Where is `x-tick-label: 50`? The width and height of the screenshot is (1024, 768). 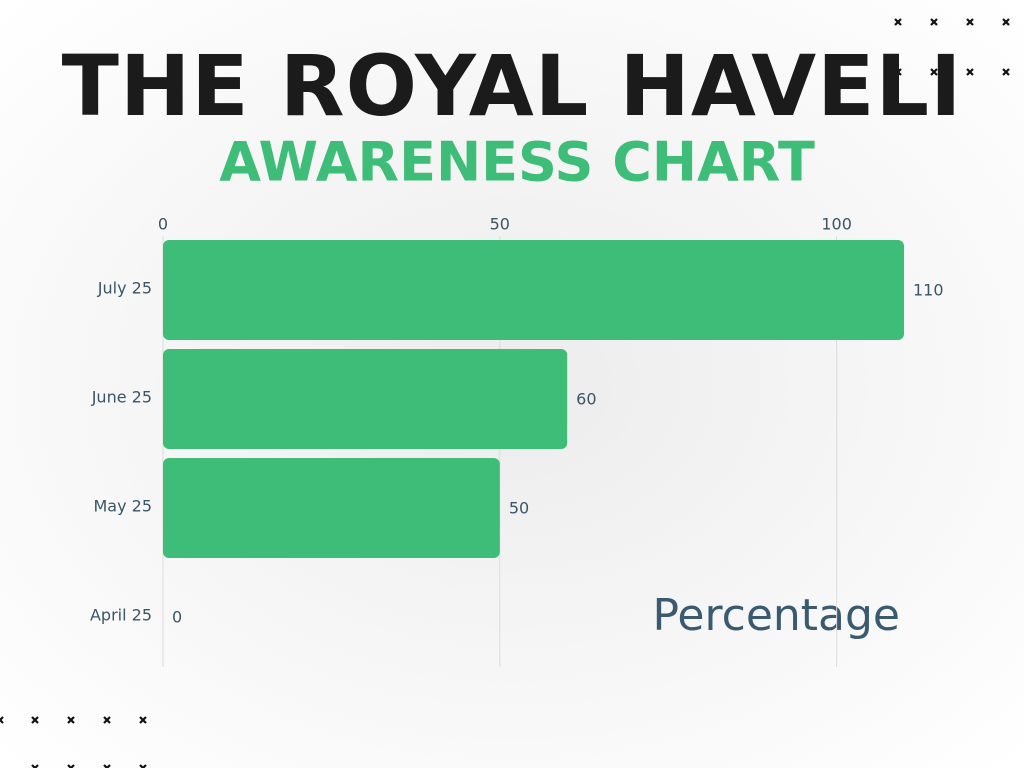
x-tick-label: 50 is located at coordinates (500, 224).